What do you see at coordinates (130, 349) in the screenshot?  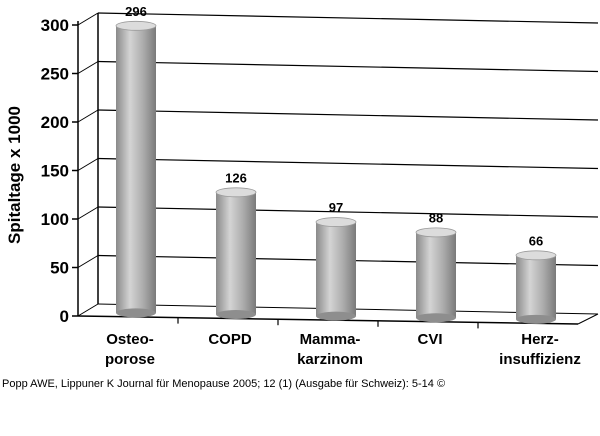 I see `category-label: Osteo-porose` at bounding box center [130, 349].